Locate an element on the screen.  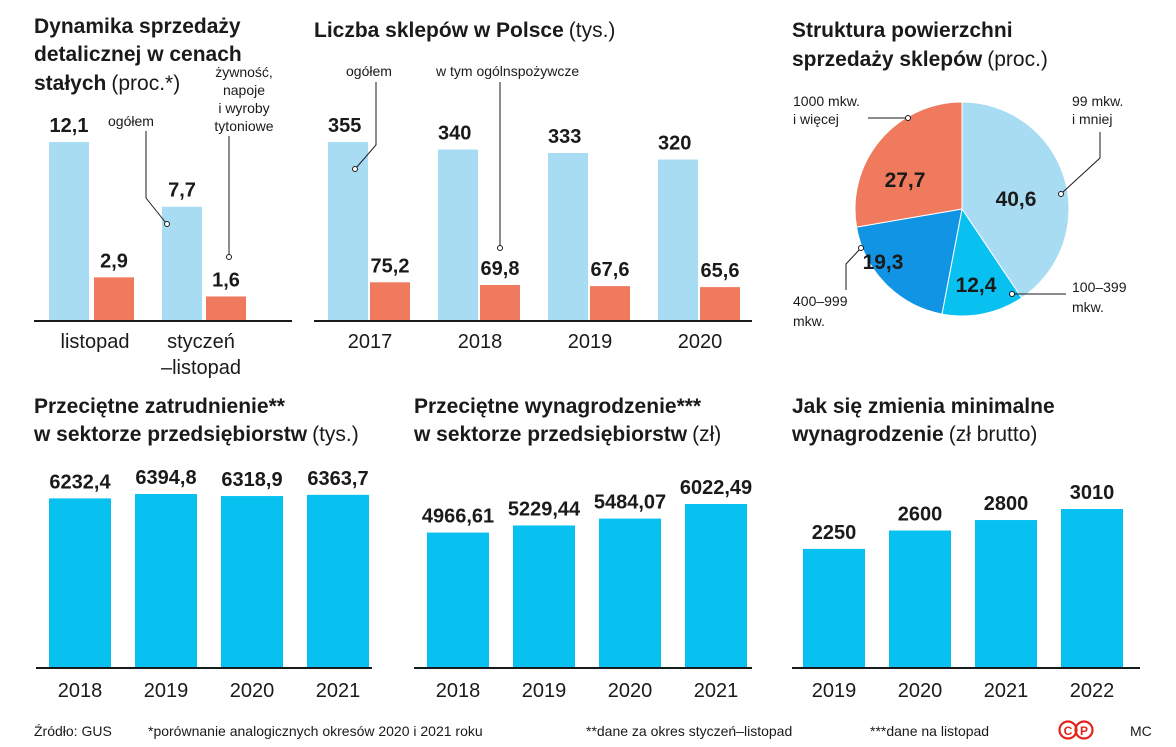
slice-name-1000-line-1: 1000 mkw. is located at coordinates (826, 101).